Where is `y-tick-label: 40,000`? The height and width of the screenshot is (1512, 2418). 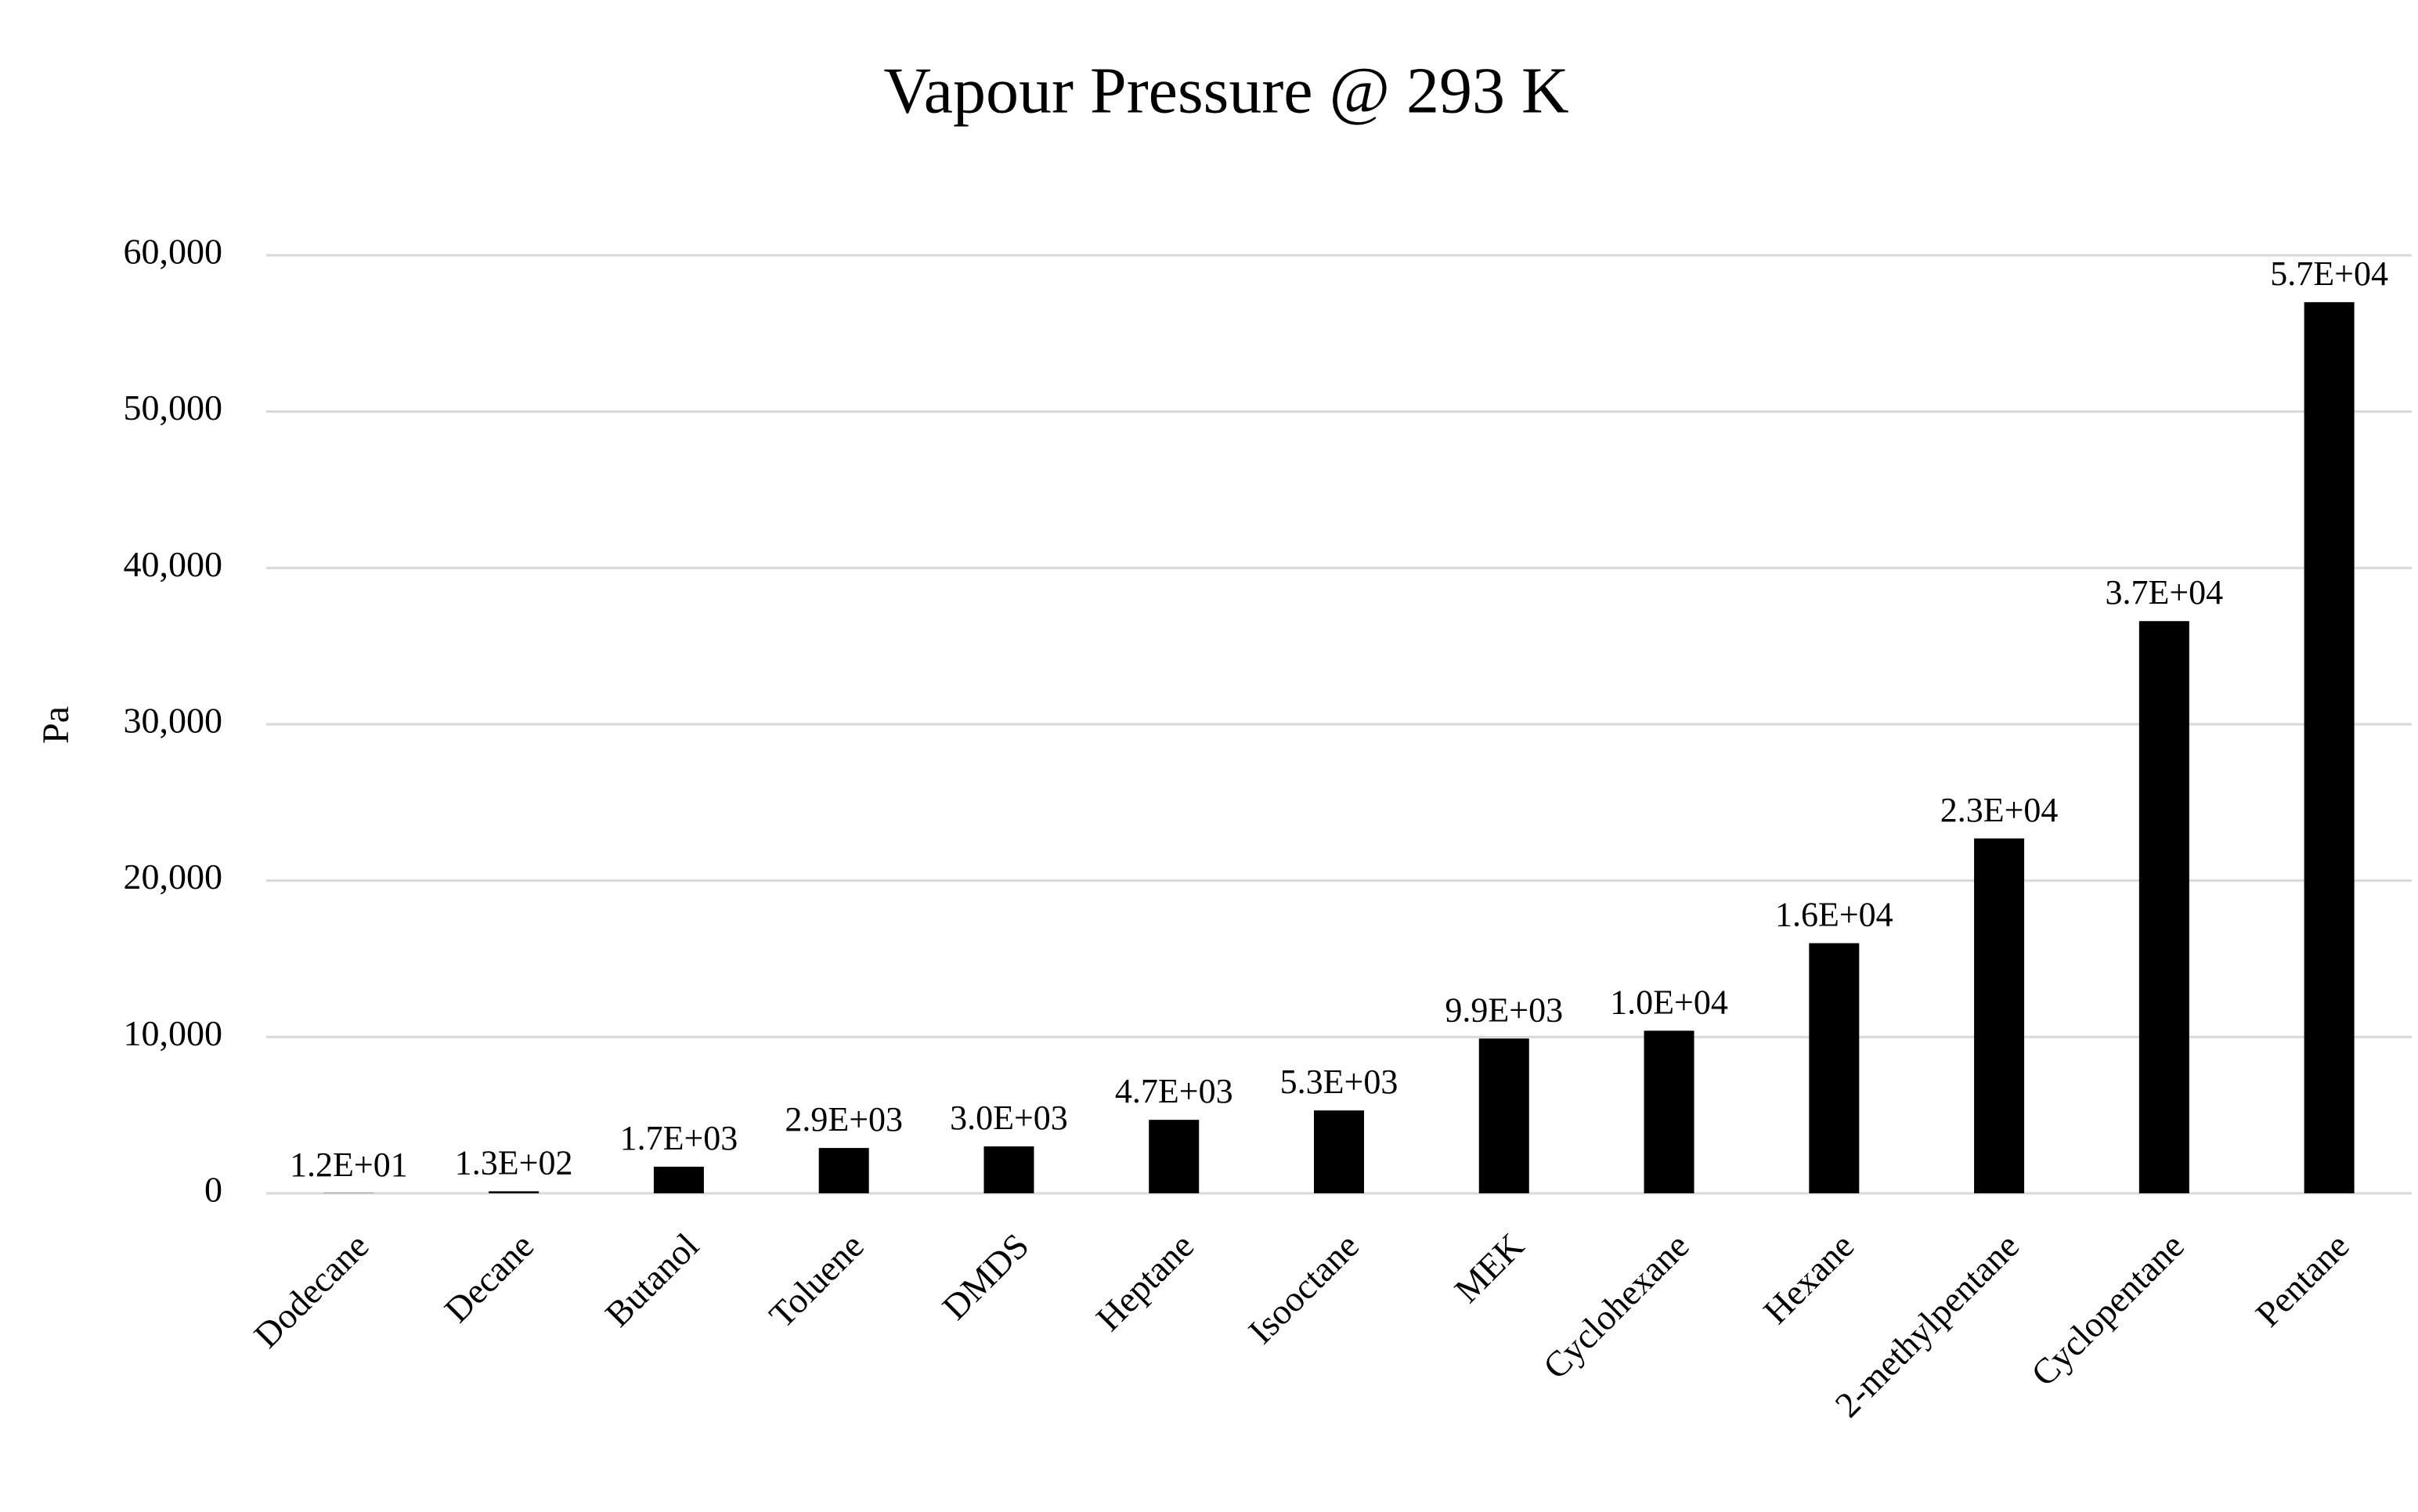
y-tick-label: 40,000 is located at coordinates (174, 564).